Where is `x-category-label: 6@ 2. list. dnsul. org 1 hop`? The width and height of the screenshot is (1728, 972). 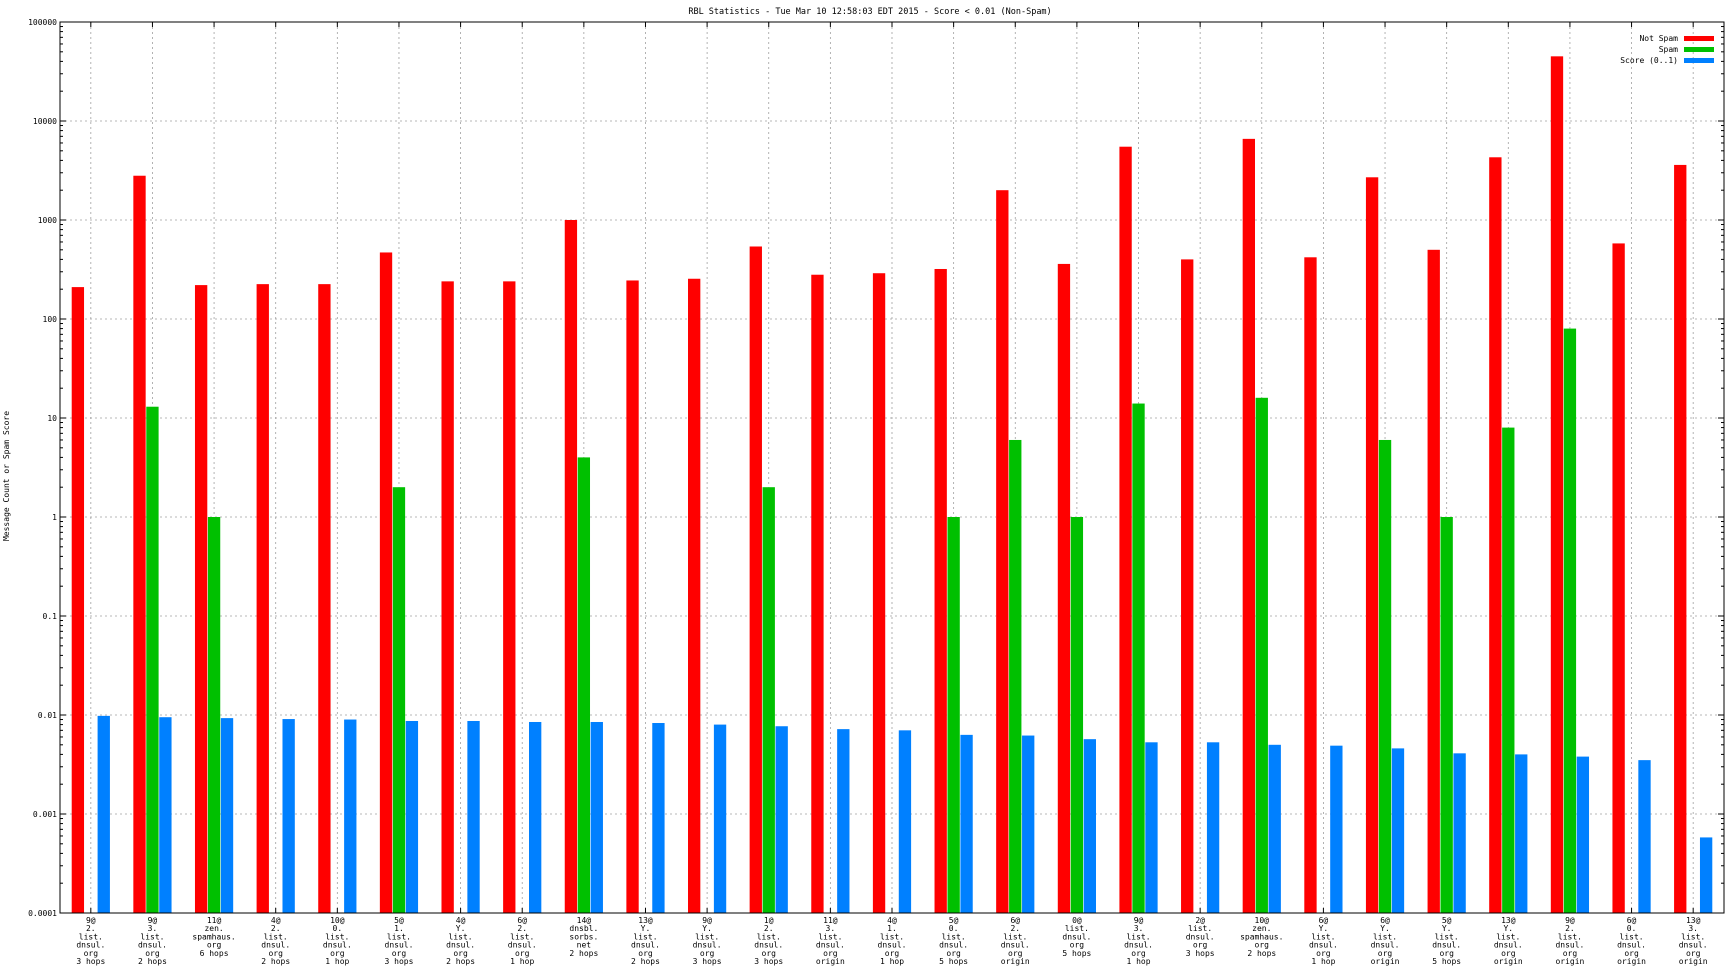 x-category-label: 6@ 2. list. dnsul. org 1 hop is located at coordinates (522, 941).